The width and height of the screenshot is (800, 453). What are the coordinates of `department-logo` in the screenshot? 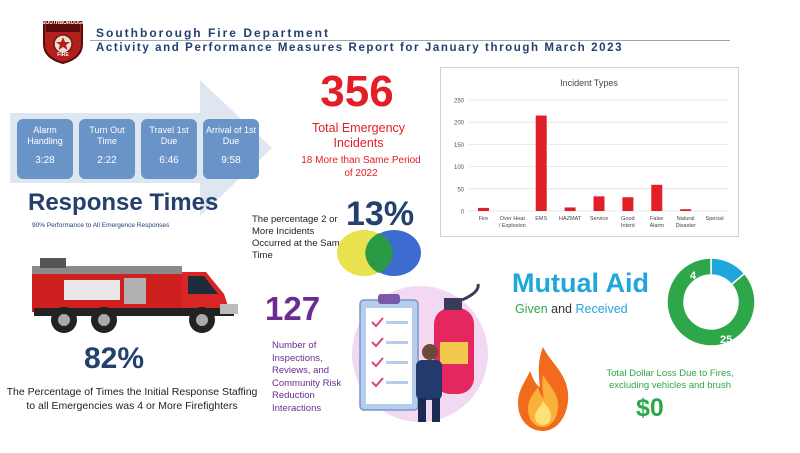 It's located at (63, 41).